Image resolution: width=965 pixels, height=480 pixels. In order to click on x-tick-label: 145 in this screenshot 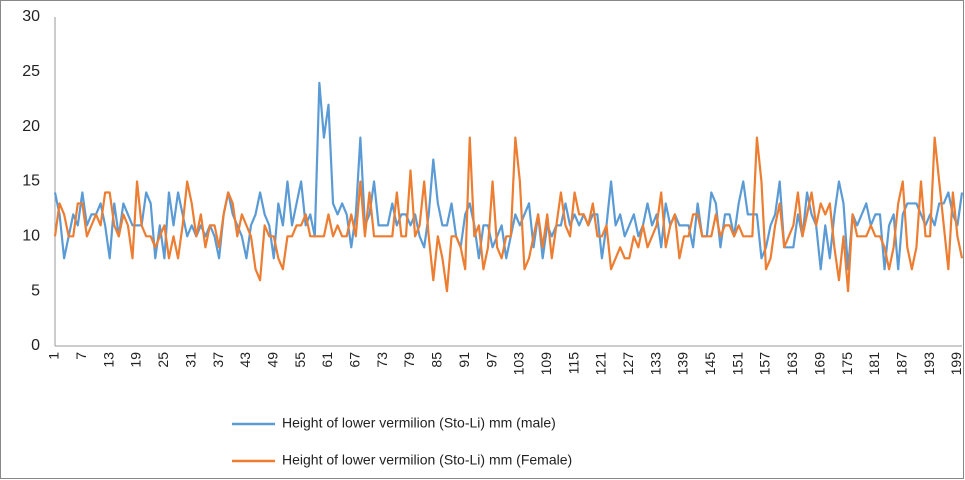, I will do `click(710, 364)`.